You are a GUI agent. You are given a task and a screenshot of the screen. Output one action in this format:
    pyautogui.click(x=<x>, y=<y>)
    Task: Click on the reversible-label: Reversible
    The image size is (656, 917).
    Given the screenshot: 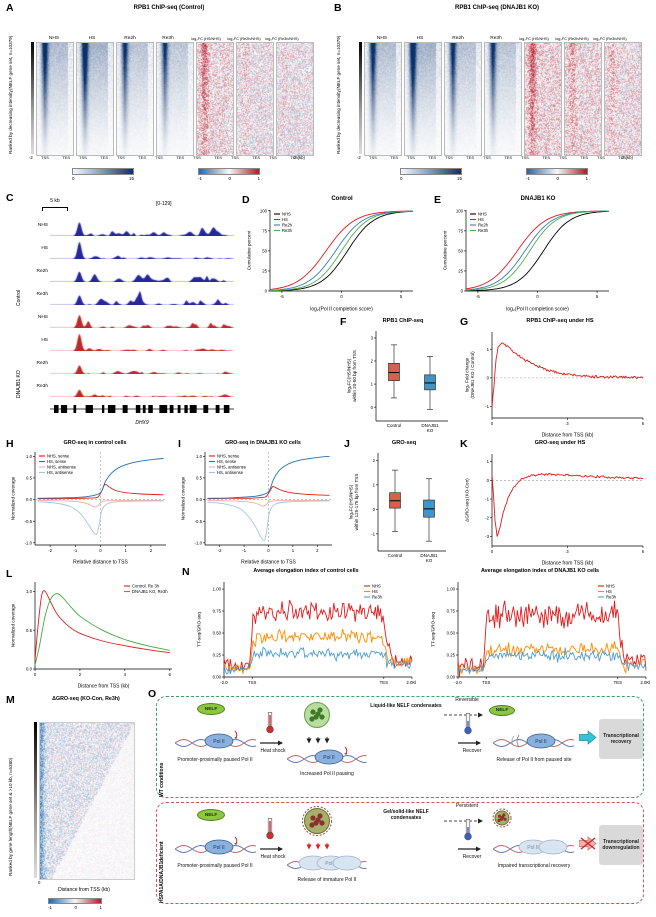 What is the action you would take?
    pyautogui.click(x=467, y=700)
    